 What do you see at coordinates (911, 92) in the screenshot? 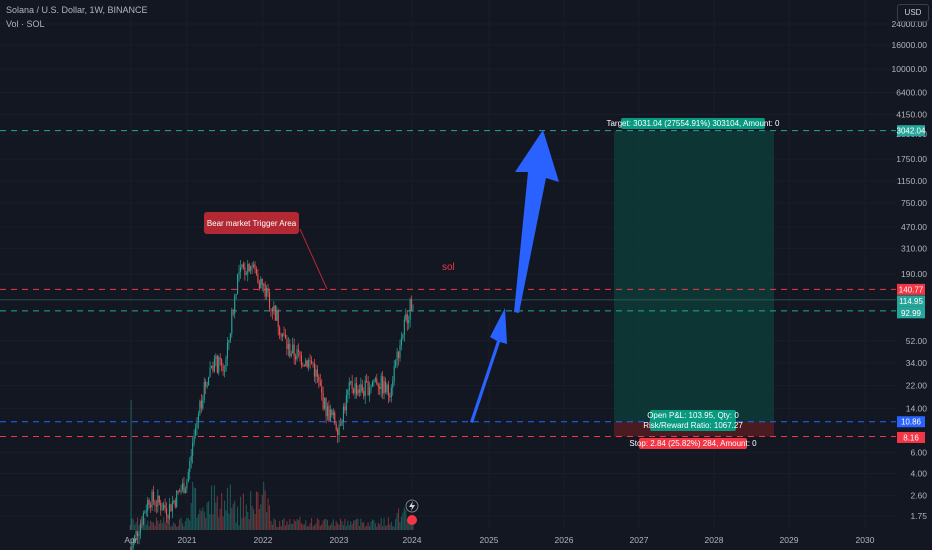
I see `y-tick-label: 6400.00` at bounding box center [911, 92].